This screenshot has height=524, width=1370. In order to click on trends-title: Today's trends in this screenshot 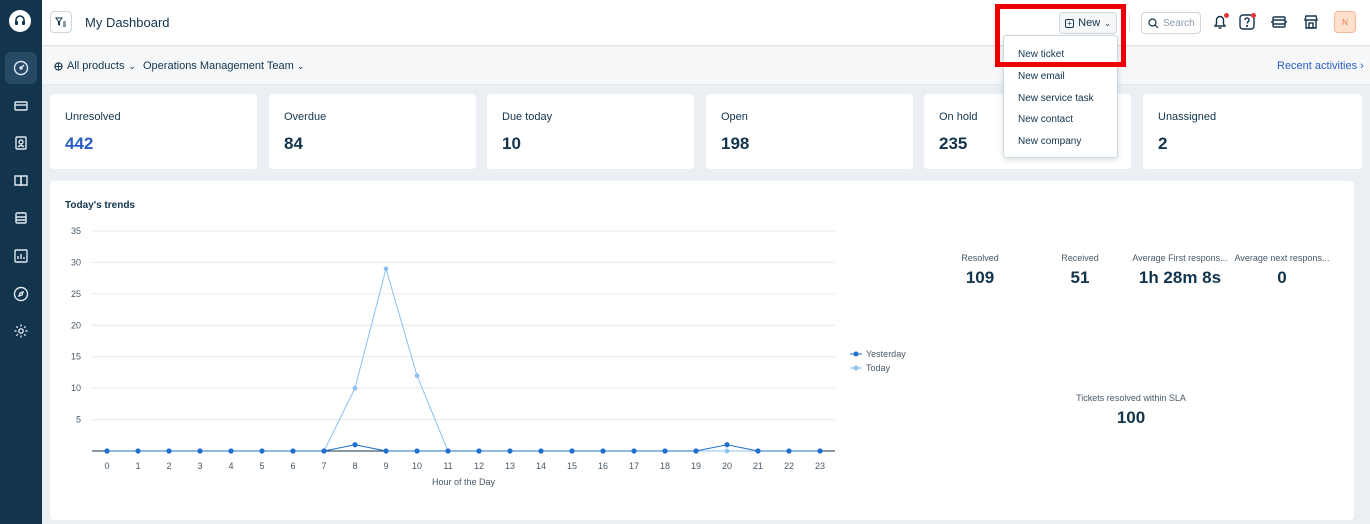, I will do `click(100, 205)`.